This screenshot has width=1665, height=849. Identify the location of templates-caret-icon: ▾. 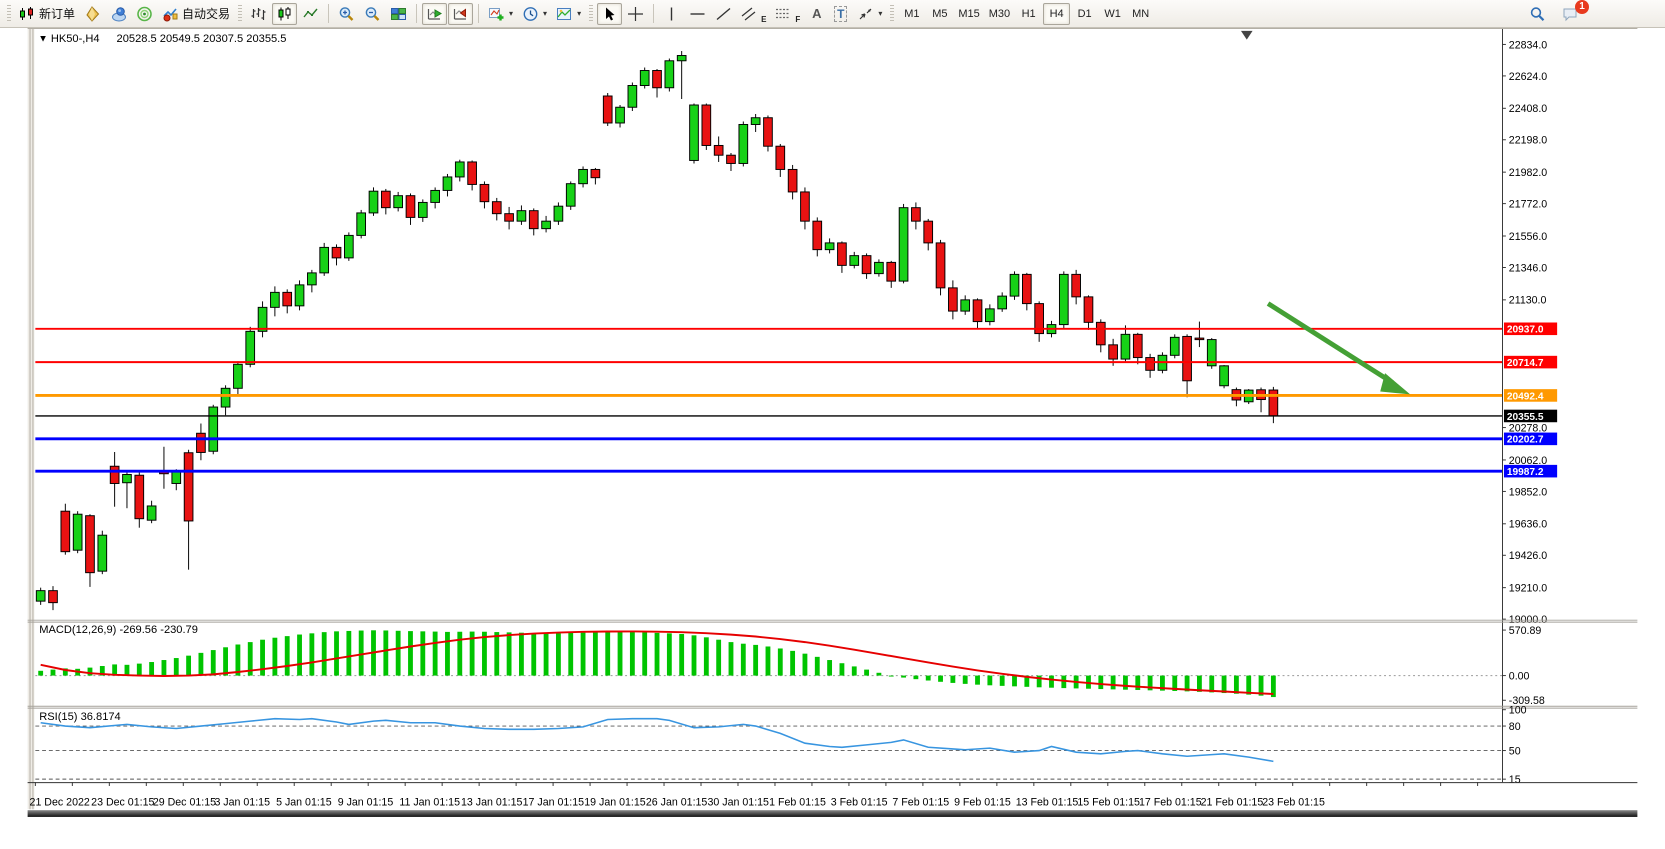
(579, 13).